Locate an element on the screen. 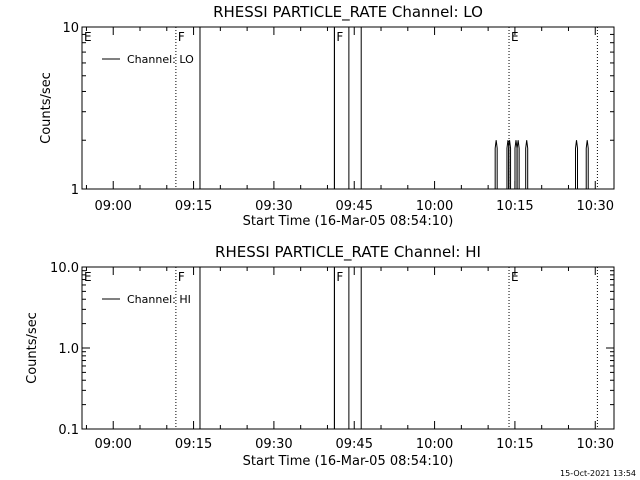 This screenshot has height=480, width=640. legend-label: Channel: LO is located at coordinates (160, 59).